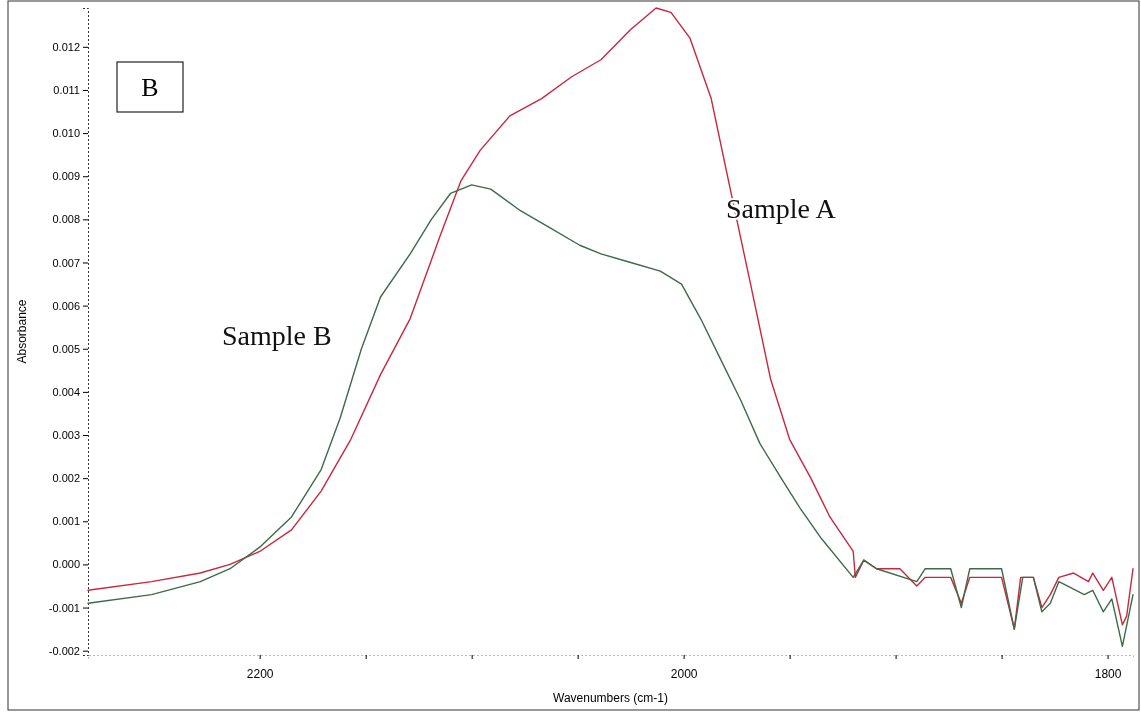 This screenshot has width=1141, height=712. I want to click on y-tick-label: 0.009, so click(66, 176).